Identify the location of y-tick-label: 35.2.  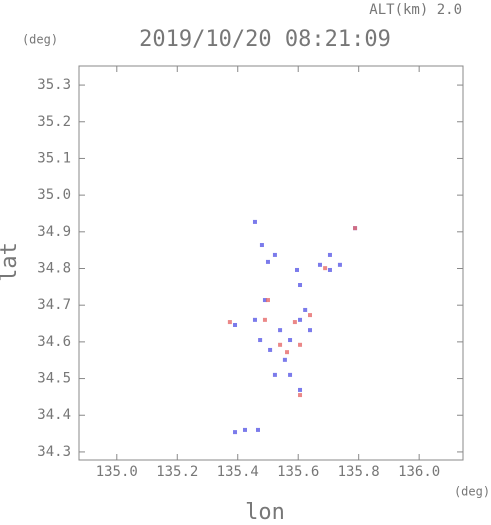
(54, 122).